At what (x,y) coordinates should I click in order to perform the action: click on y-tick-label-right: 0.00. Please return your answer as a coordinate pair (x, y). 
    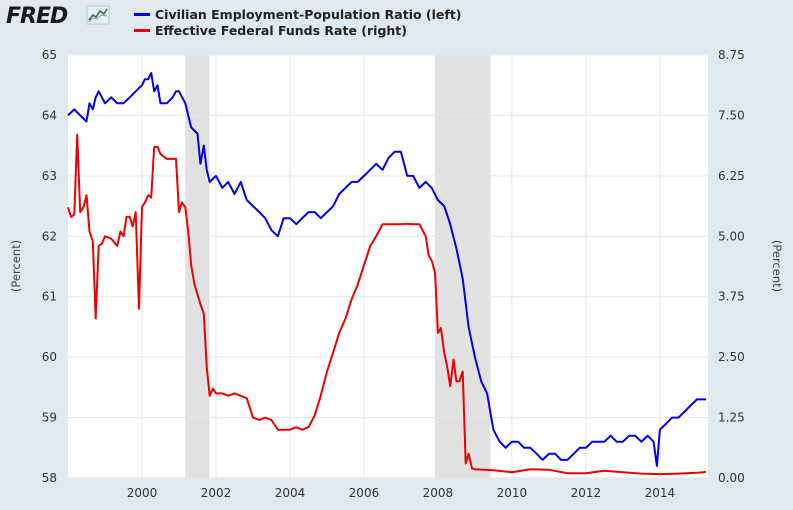
    Looking at the image, I should click on (731, 478).